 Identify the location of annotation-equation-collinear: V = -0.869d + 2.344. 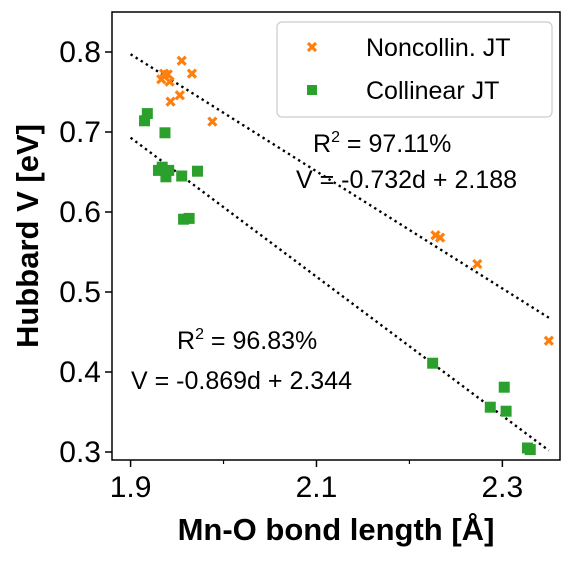
(241, 381).